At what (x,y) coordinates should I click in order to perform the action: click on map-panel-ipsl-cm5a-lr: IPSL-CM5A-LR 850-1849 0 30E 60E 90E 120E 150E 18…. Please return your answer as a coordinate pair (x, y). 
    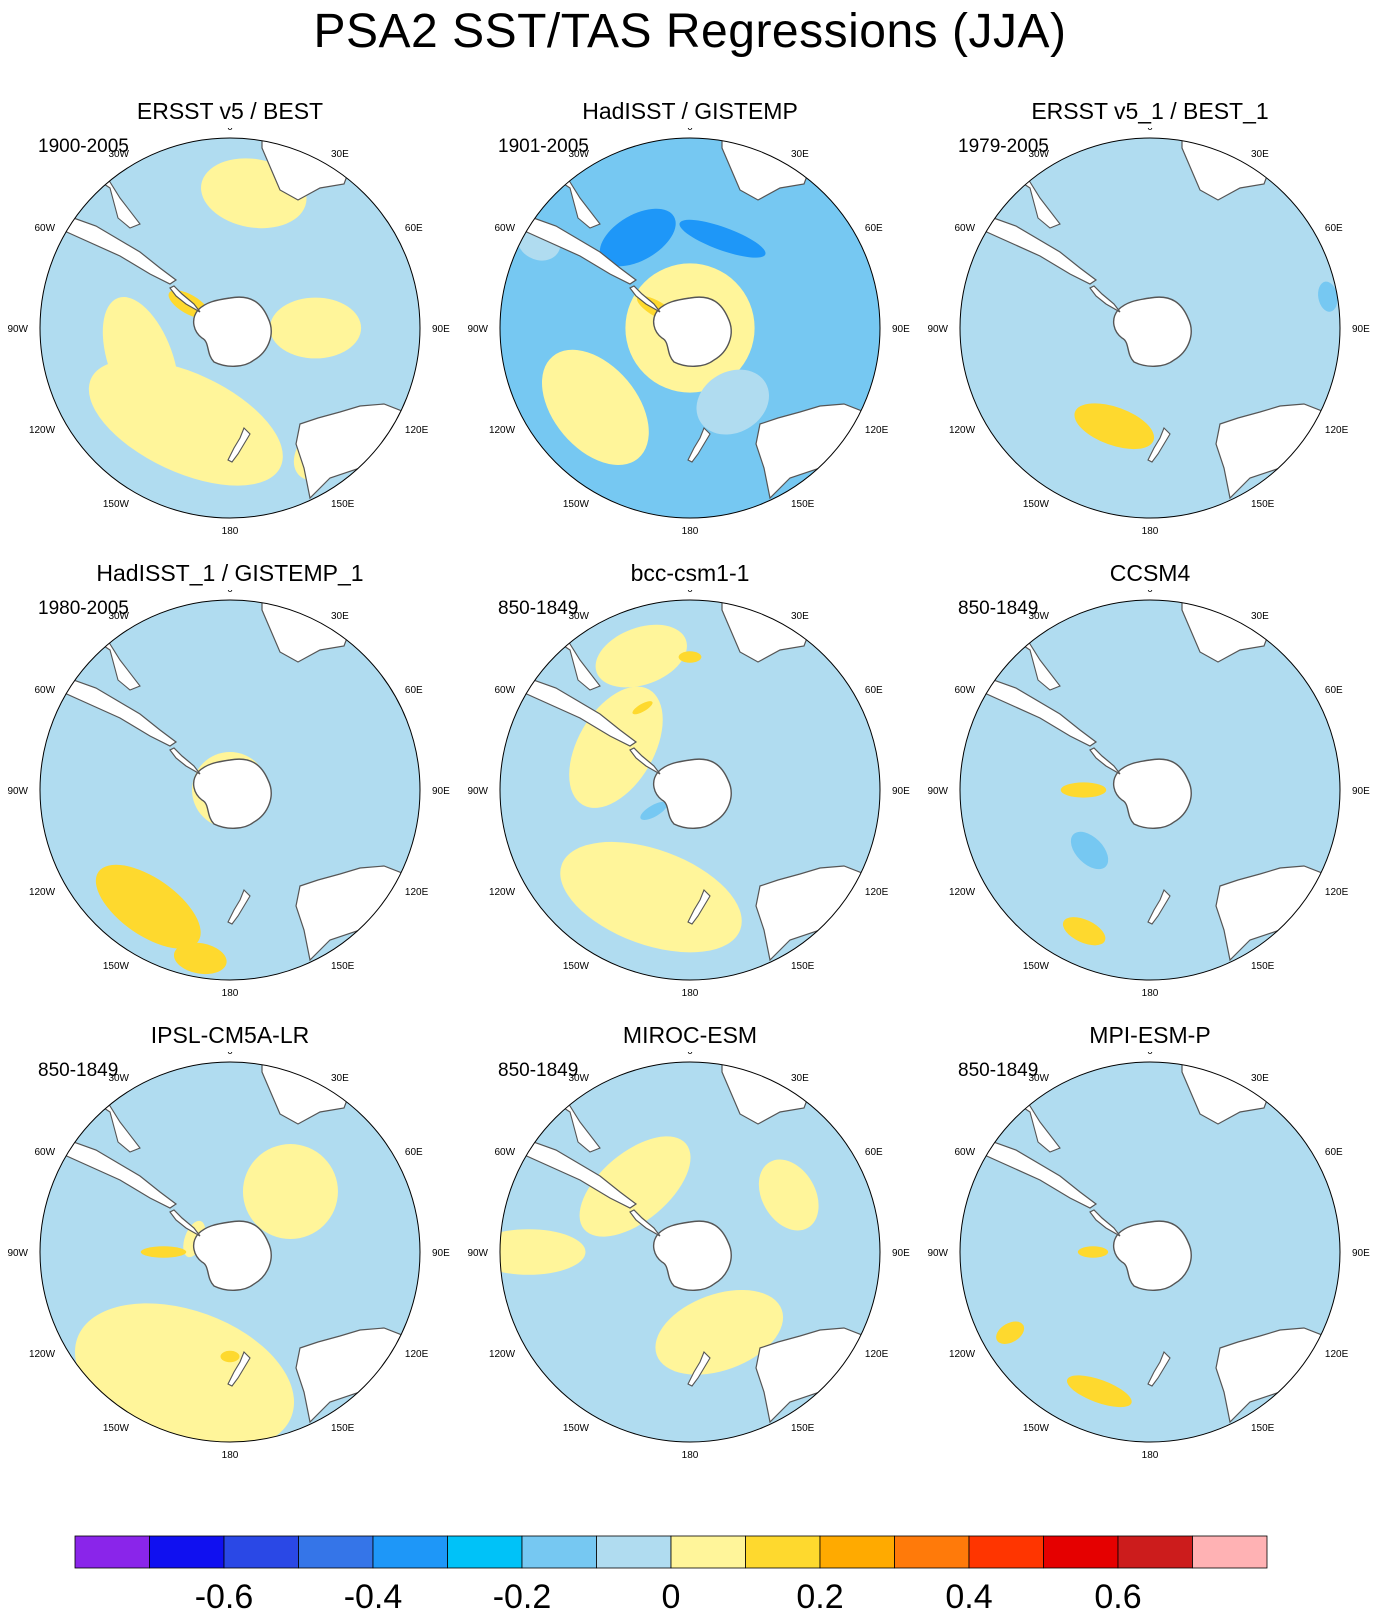
    Looking at the image, I should click on (230, 1239).